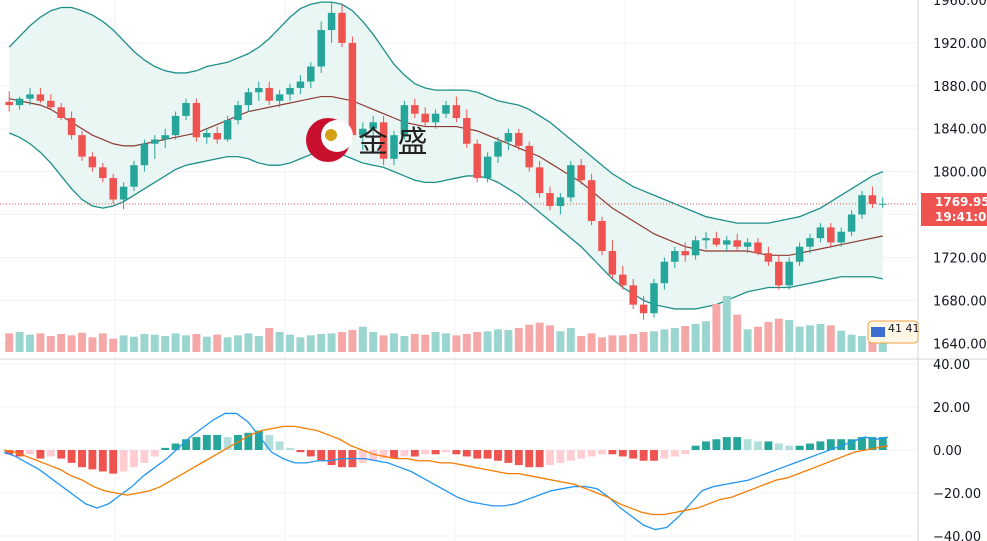 The image size is (987, 541). I want to click on logo-text: 金 盛, so click(393, 142).